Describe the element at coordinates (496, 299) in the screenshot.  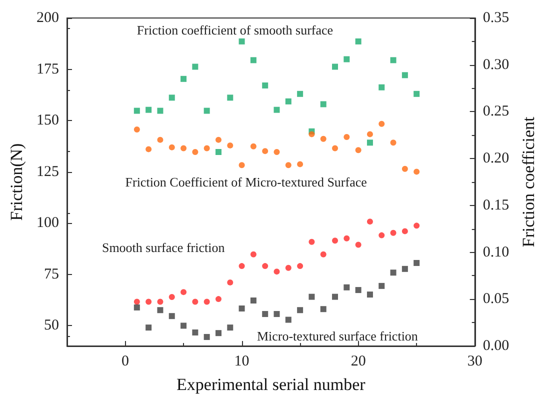
I see `y2-tick-label: 0.05` at that location.